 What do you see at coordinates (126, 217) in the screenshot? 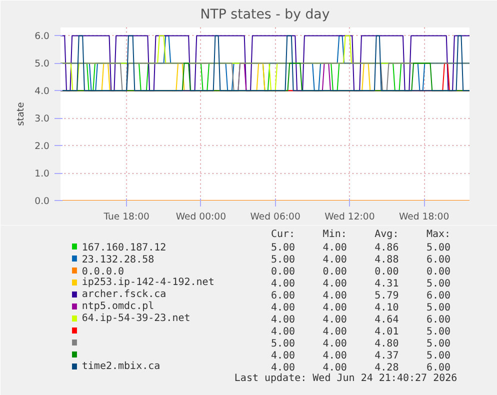
I see `x-tick-label: Tue 18:00` at bounding box center [126, 217].